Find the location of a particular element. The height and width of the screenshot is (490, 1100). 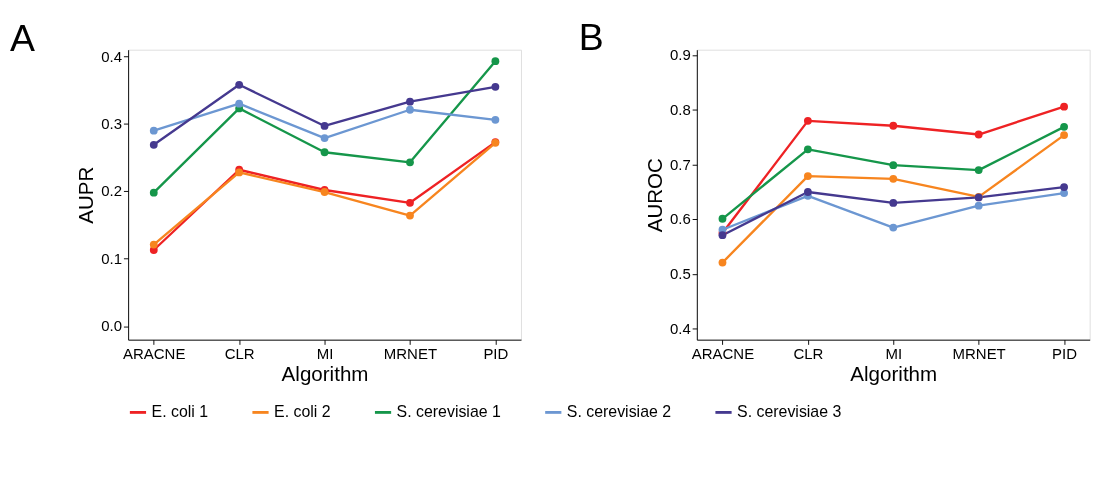

chart-title: B is located at coordinates (591, 36).